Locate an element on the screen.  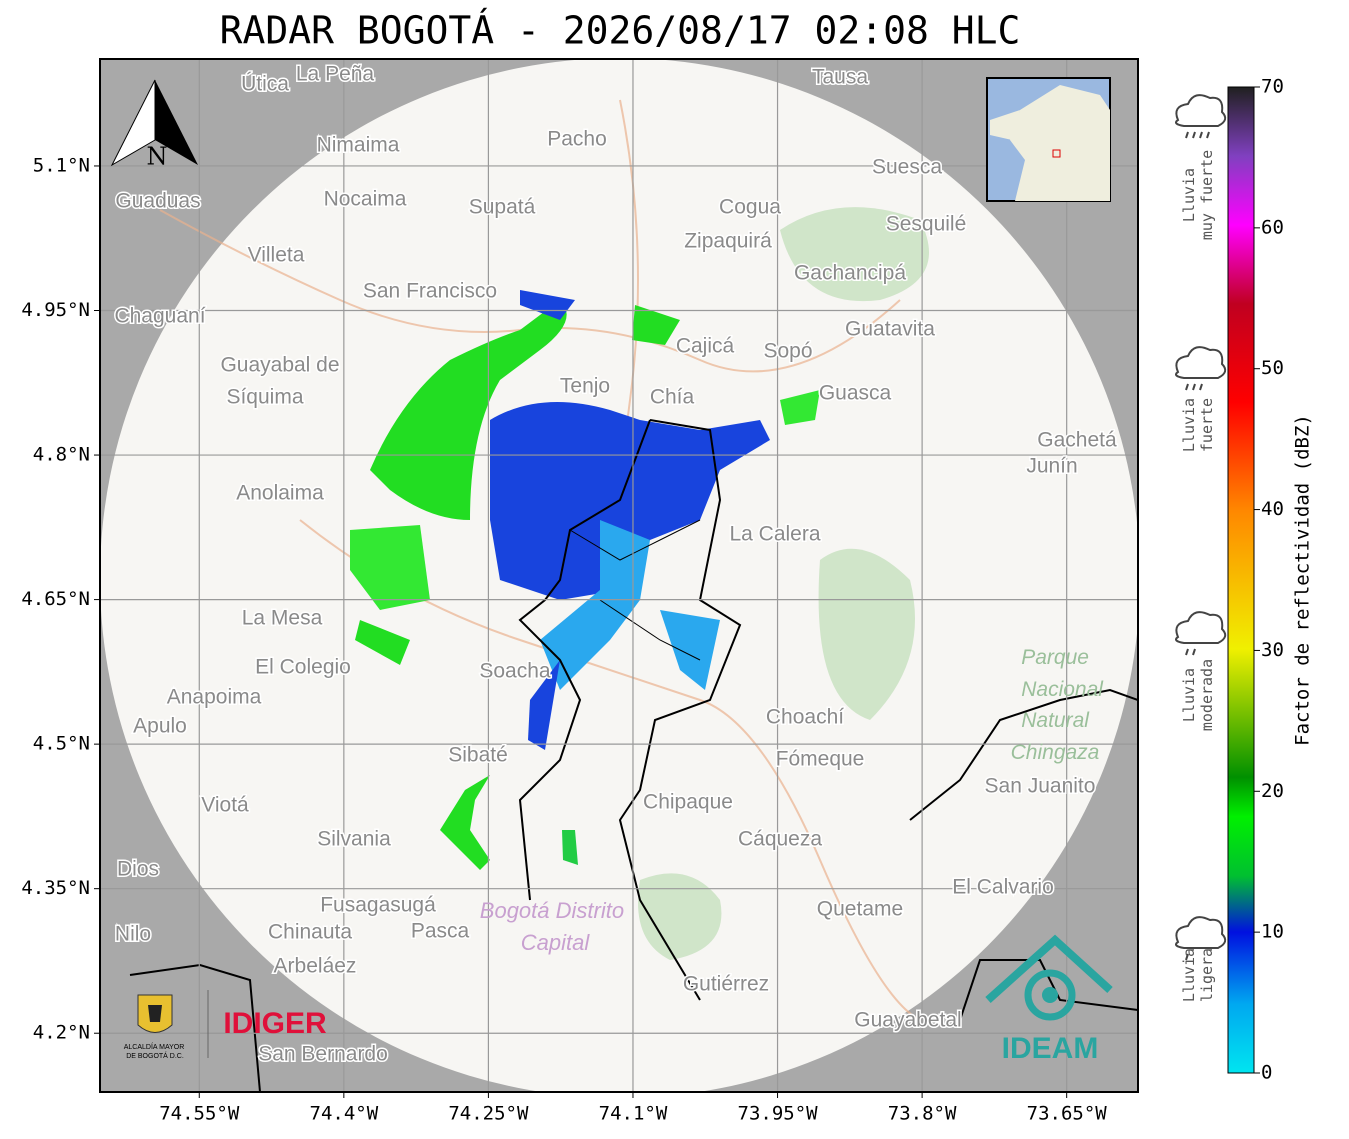
place-label: Útica is located at coordinates (265, 84).